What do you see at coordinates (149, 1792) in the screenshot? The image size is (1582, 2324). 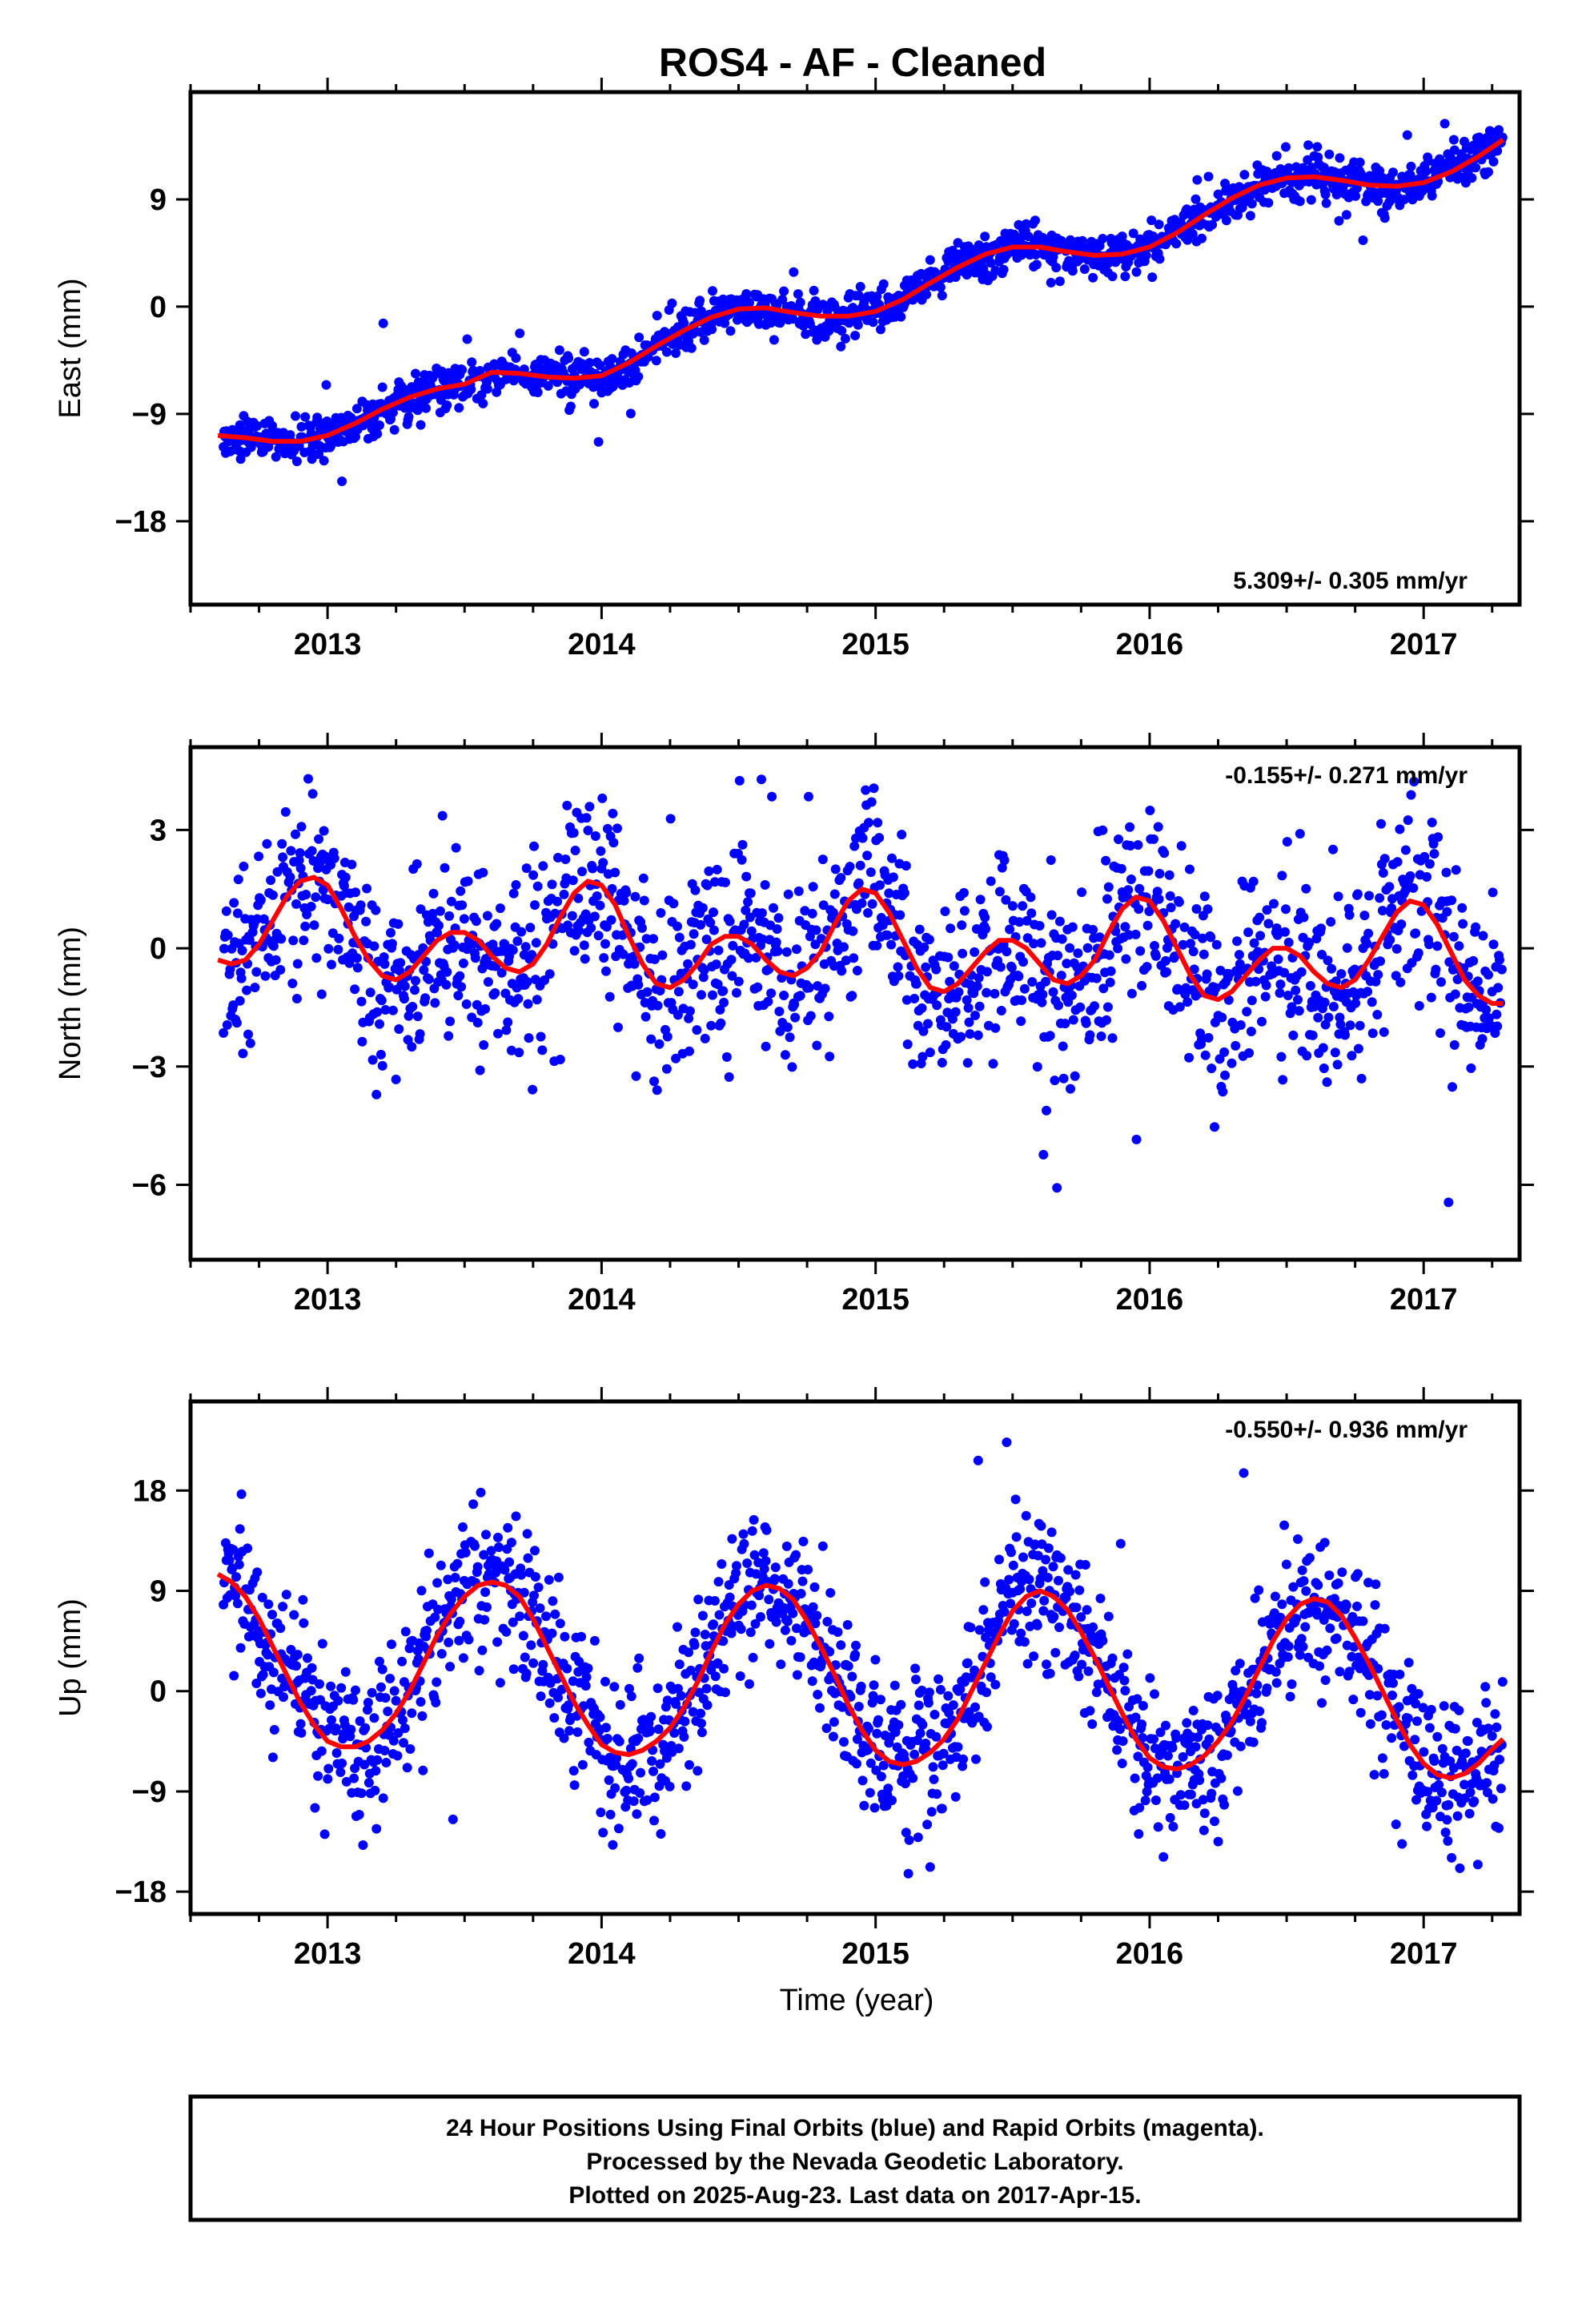 I see `y-tick-label: −9` at bounding box center [149, 1792].